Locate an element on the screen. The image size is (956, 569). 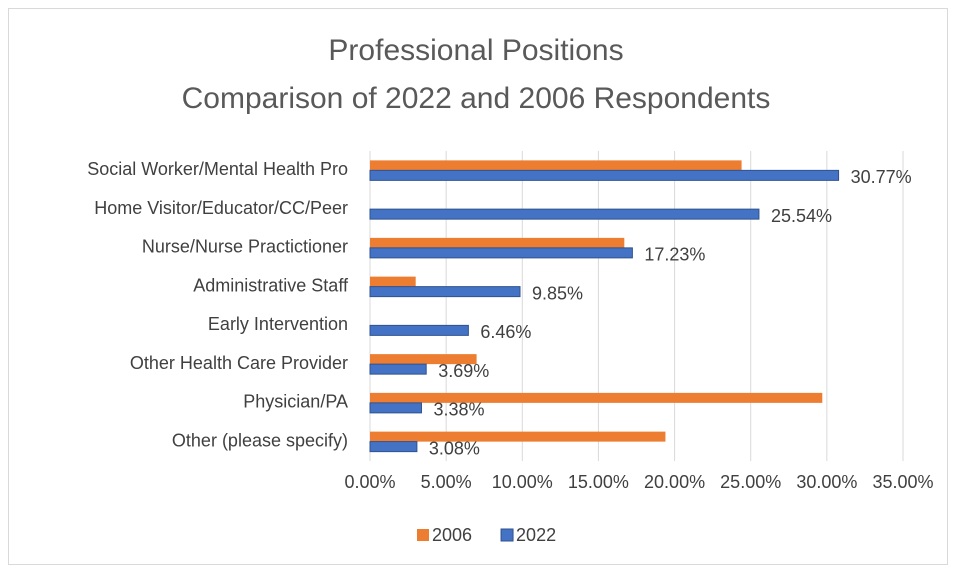
data-label: 6.46% is located at coordinates (505, 332).